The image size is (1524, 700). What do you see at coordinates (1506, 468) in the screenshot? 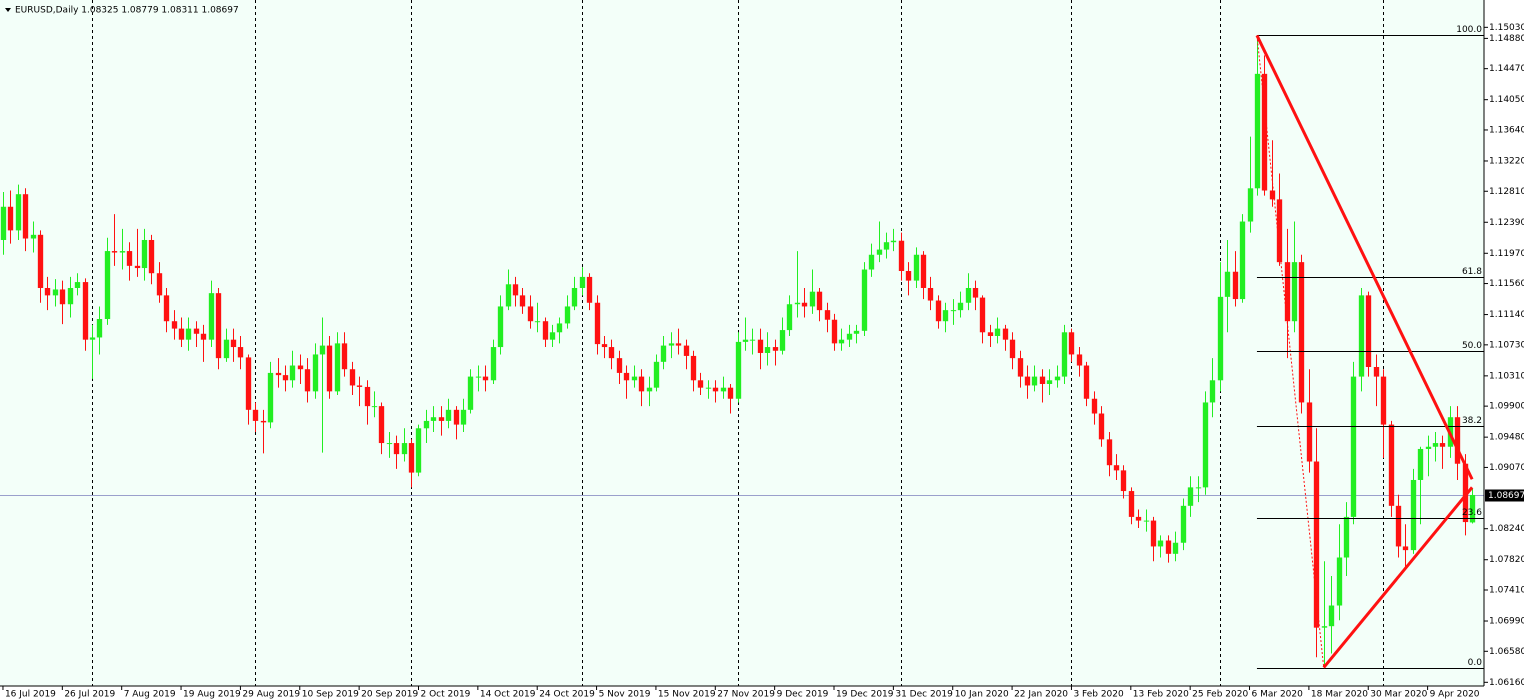
I see `y-tick-label: 1.09070` at bounding box center [1506, 468].